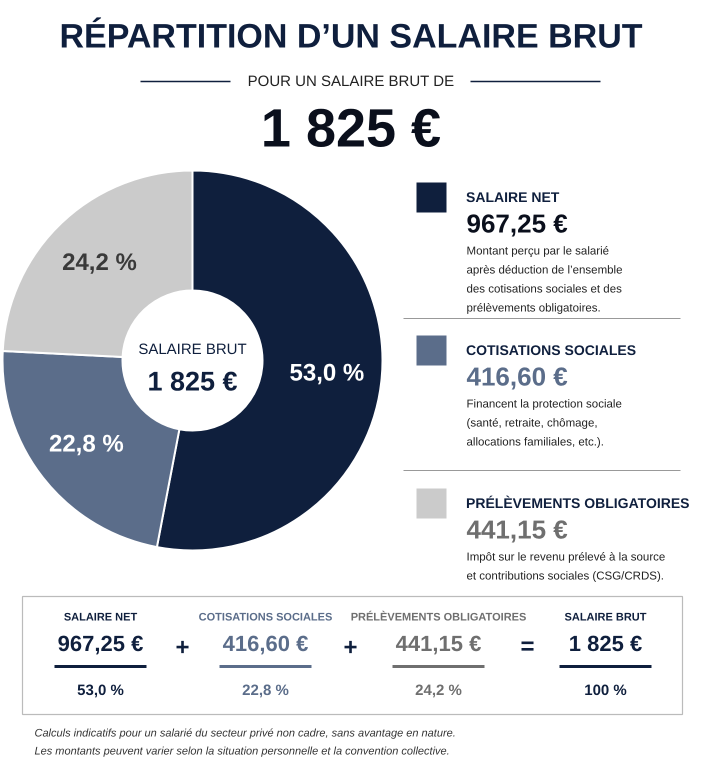  I want to click on text: 22,8 %, so click(265, 690).